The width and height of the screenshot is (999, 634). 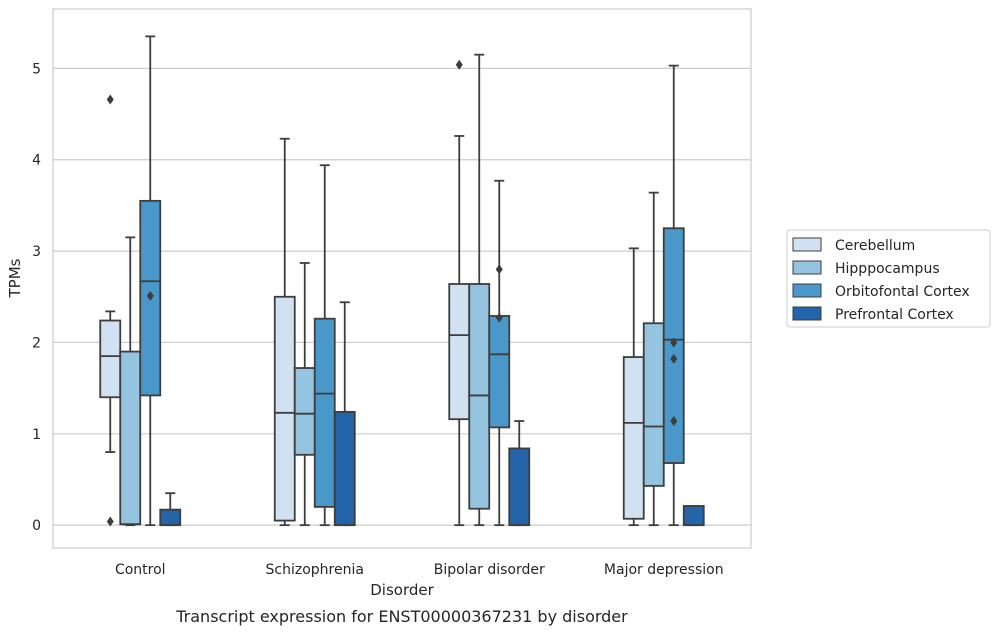 I want to click on x-axis-label: Disorder, so click(x=402, y=590).